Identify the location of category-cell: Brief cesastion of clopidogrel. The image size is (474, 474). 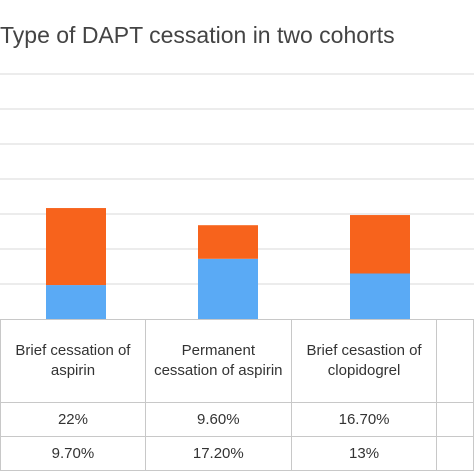
(364, 361).